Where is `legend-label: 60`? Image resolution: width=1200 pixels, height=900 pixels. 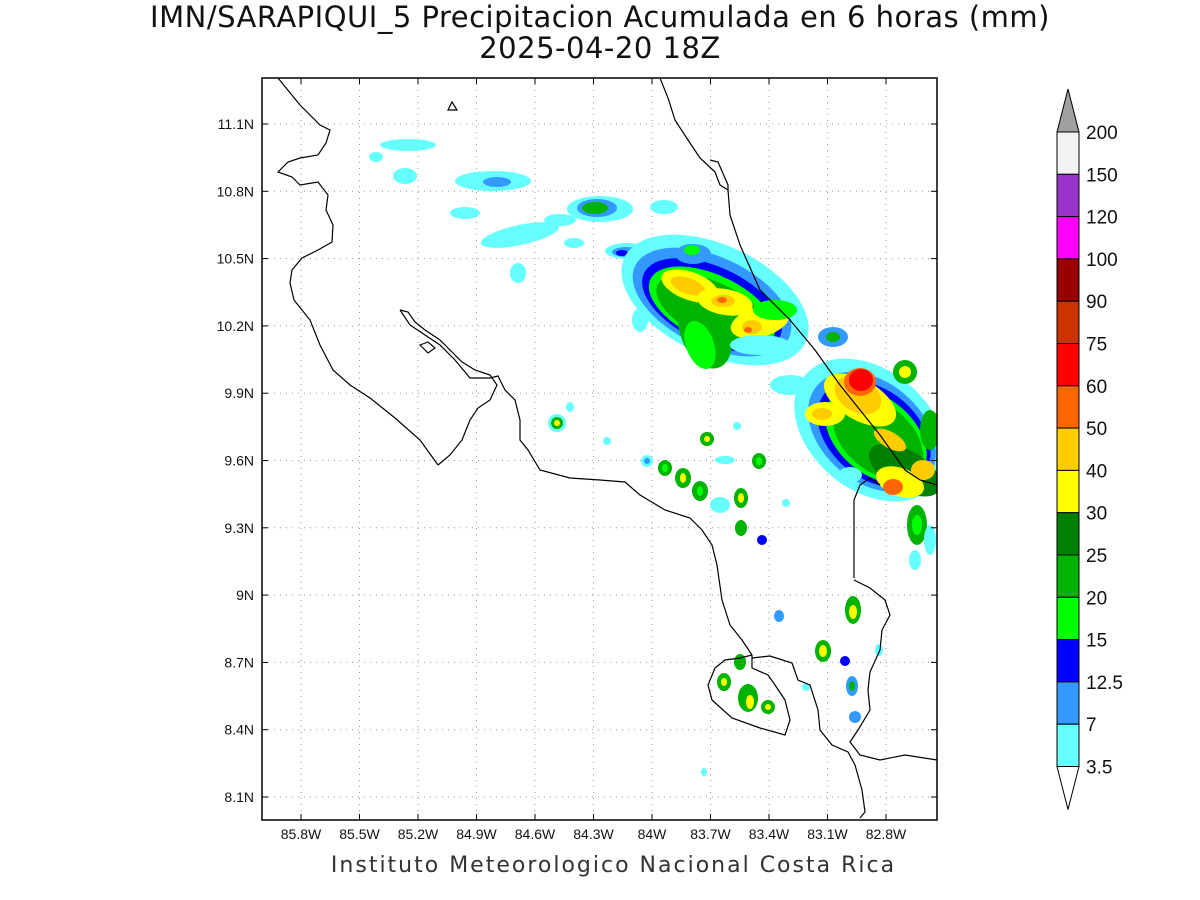
legend-label: 60 is located at coordinates (1096, 387).